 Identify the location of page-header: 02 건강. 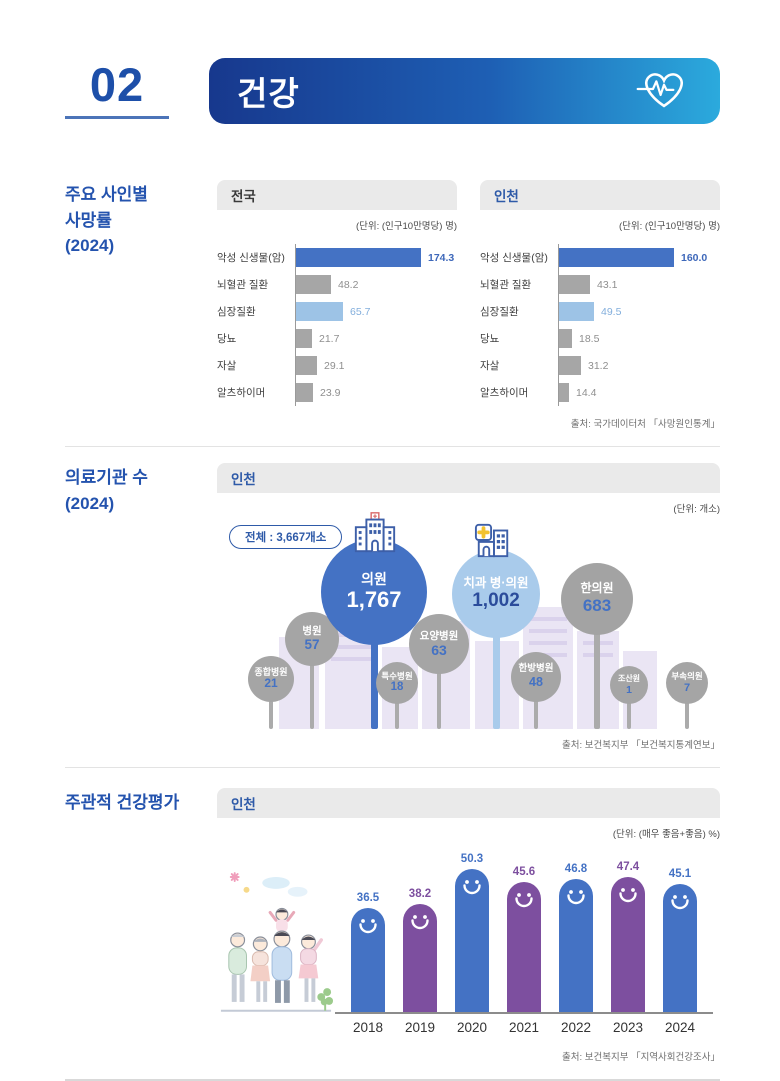
(392, 91).